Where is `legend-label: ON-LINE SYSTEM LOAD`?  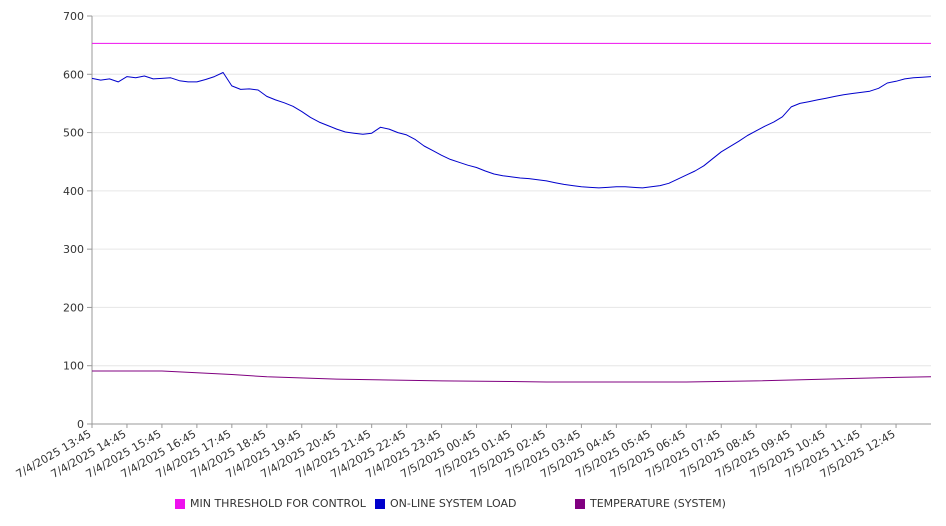
legend-label: ON-LINE SYSTEM LOAD is located at coordinates (453, 503).